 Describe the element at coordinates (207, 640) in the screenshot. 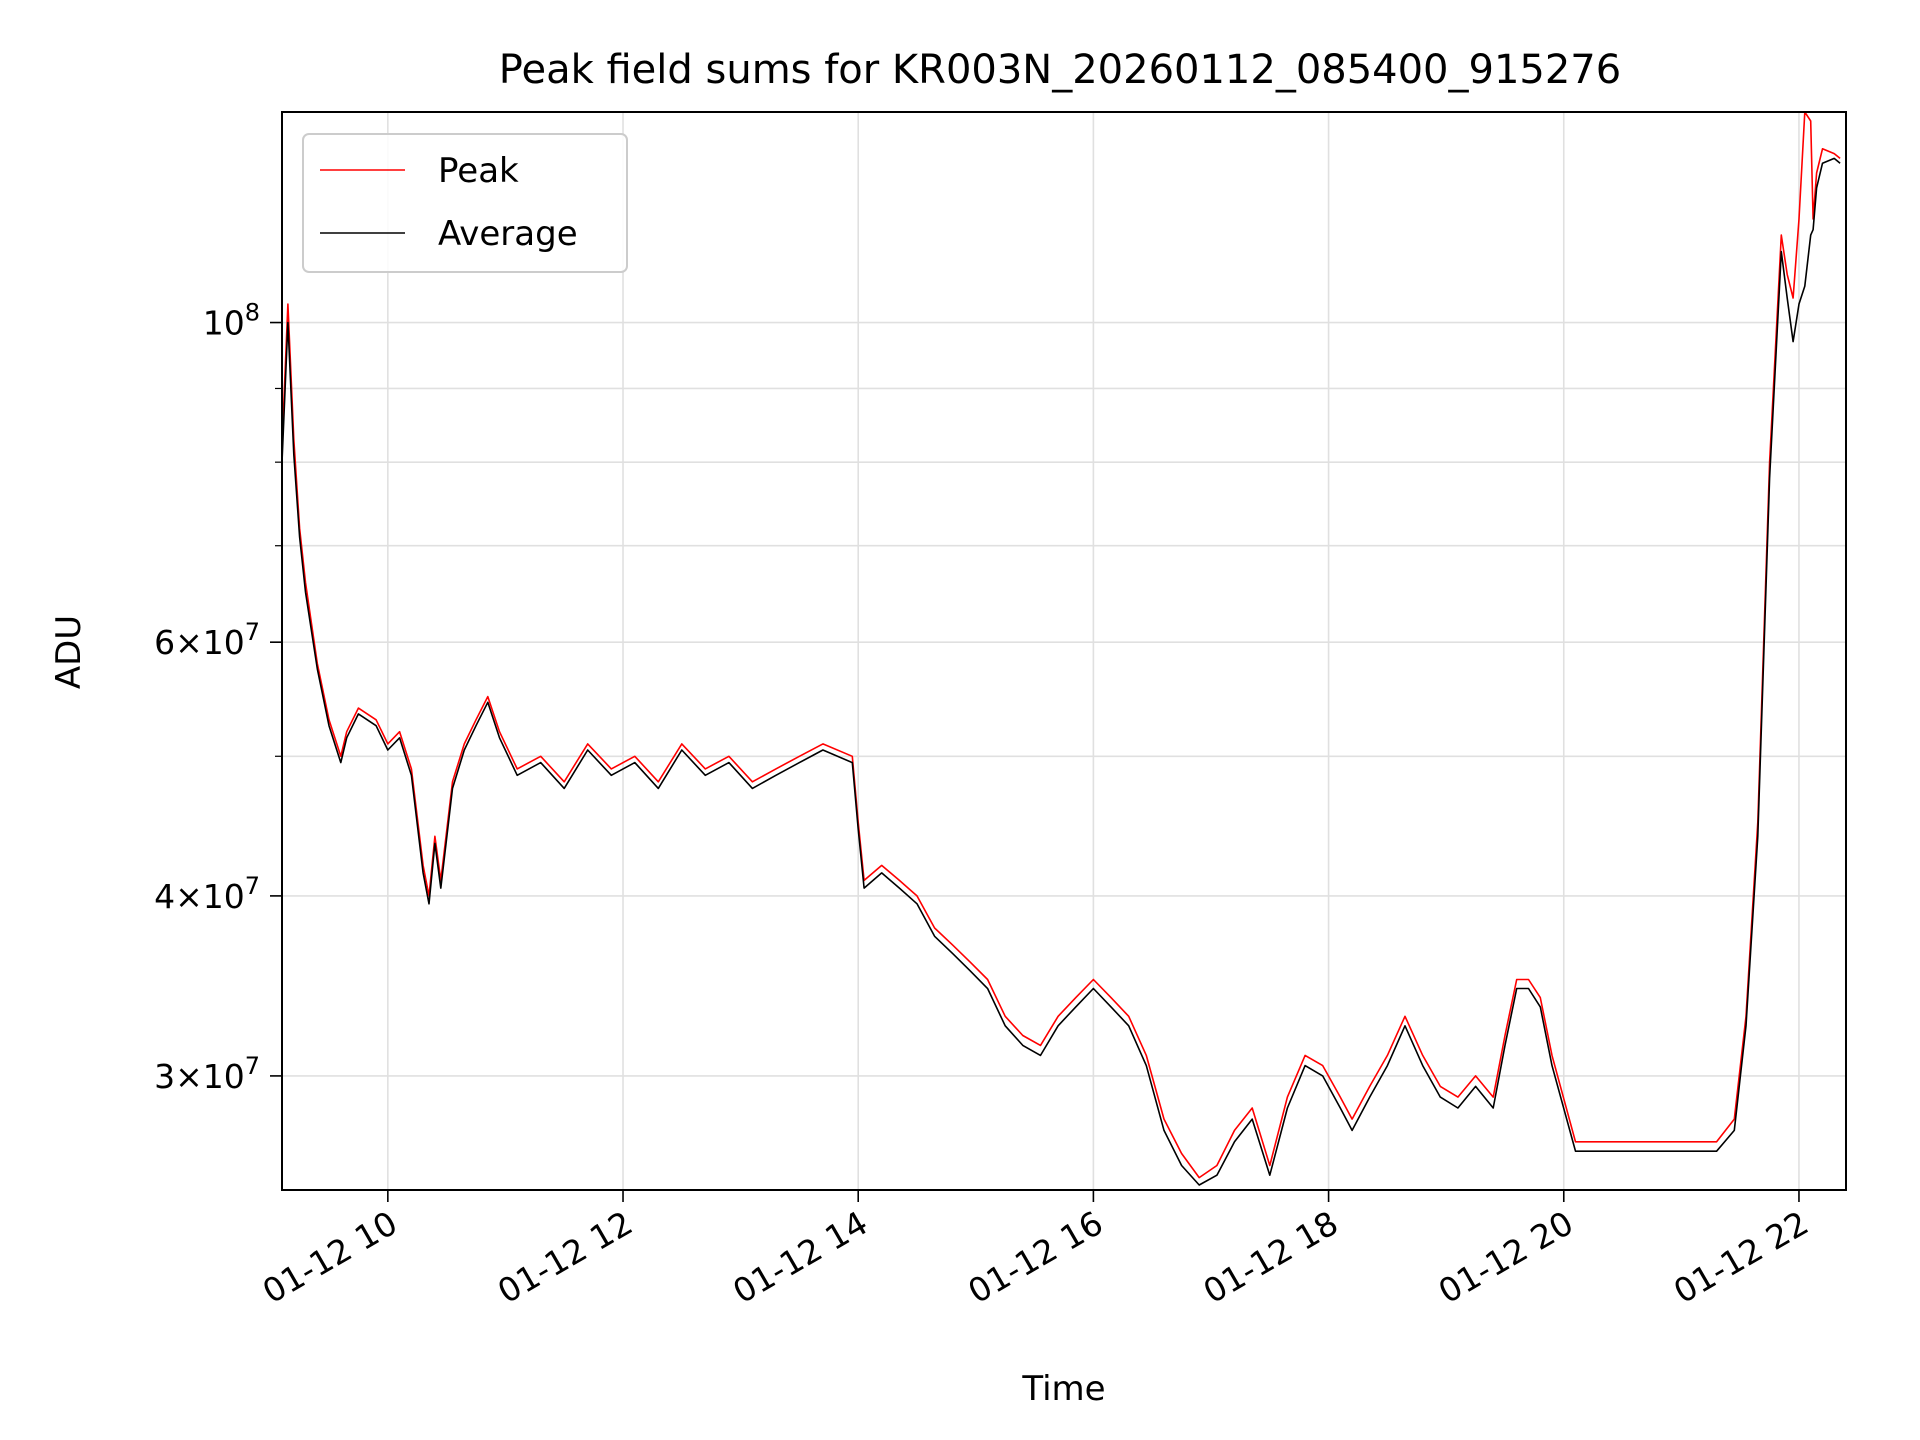

I see `y-tick-label: 6×107` at that location.